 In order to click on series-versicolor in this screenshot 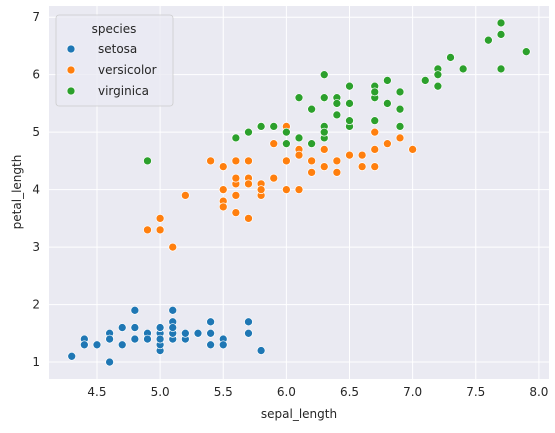, I will do `click(280, 187)`.